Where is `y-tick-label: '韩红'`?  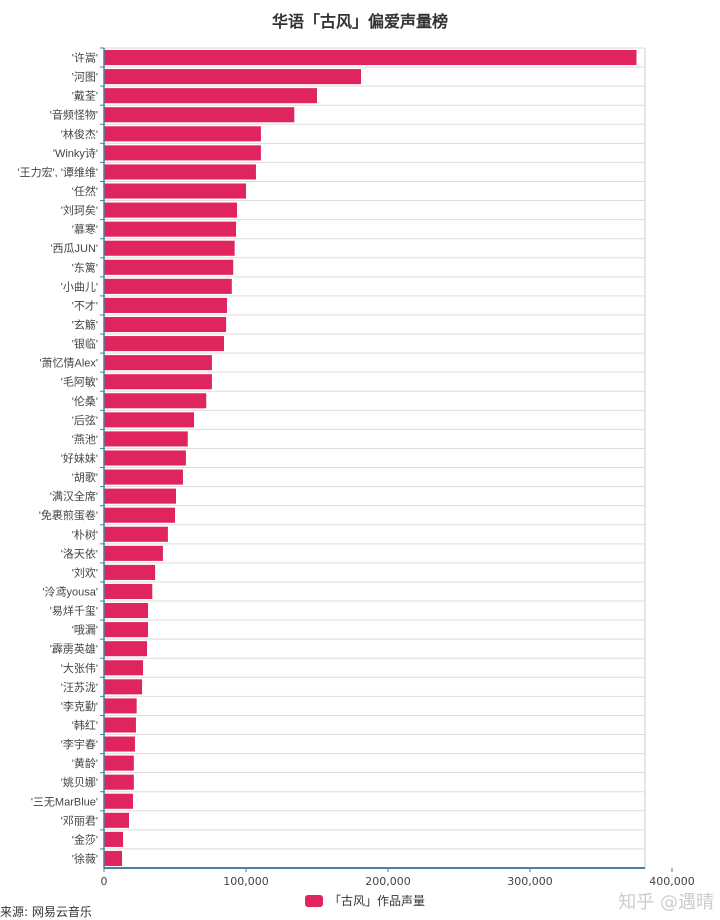
y-tick-label: '韩红' is located at coordinates (85, 725).